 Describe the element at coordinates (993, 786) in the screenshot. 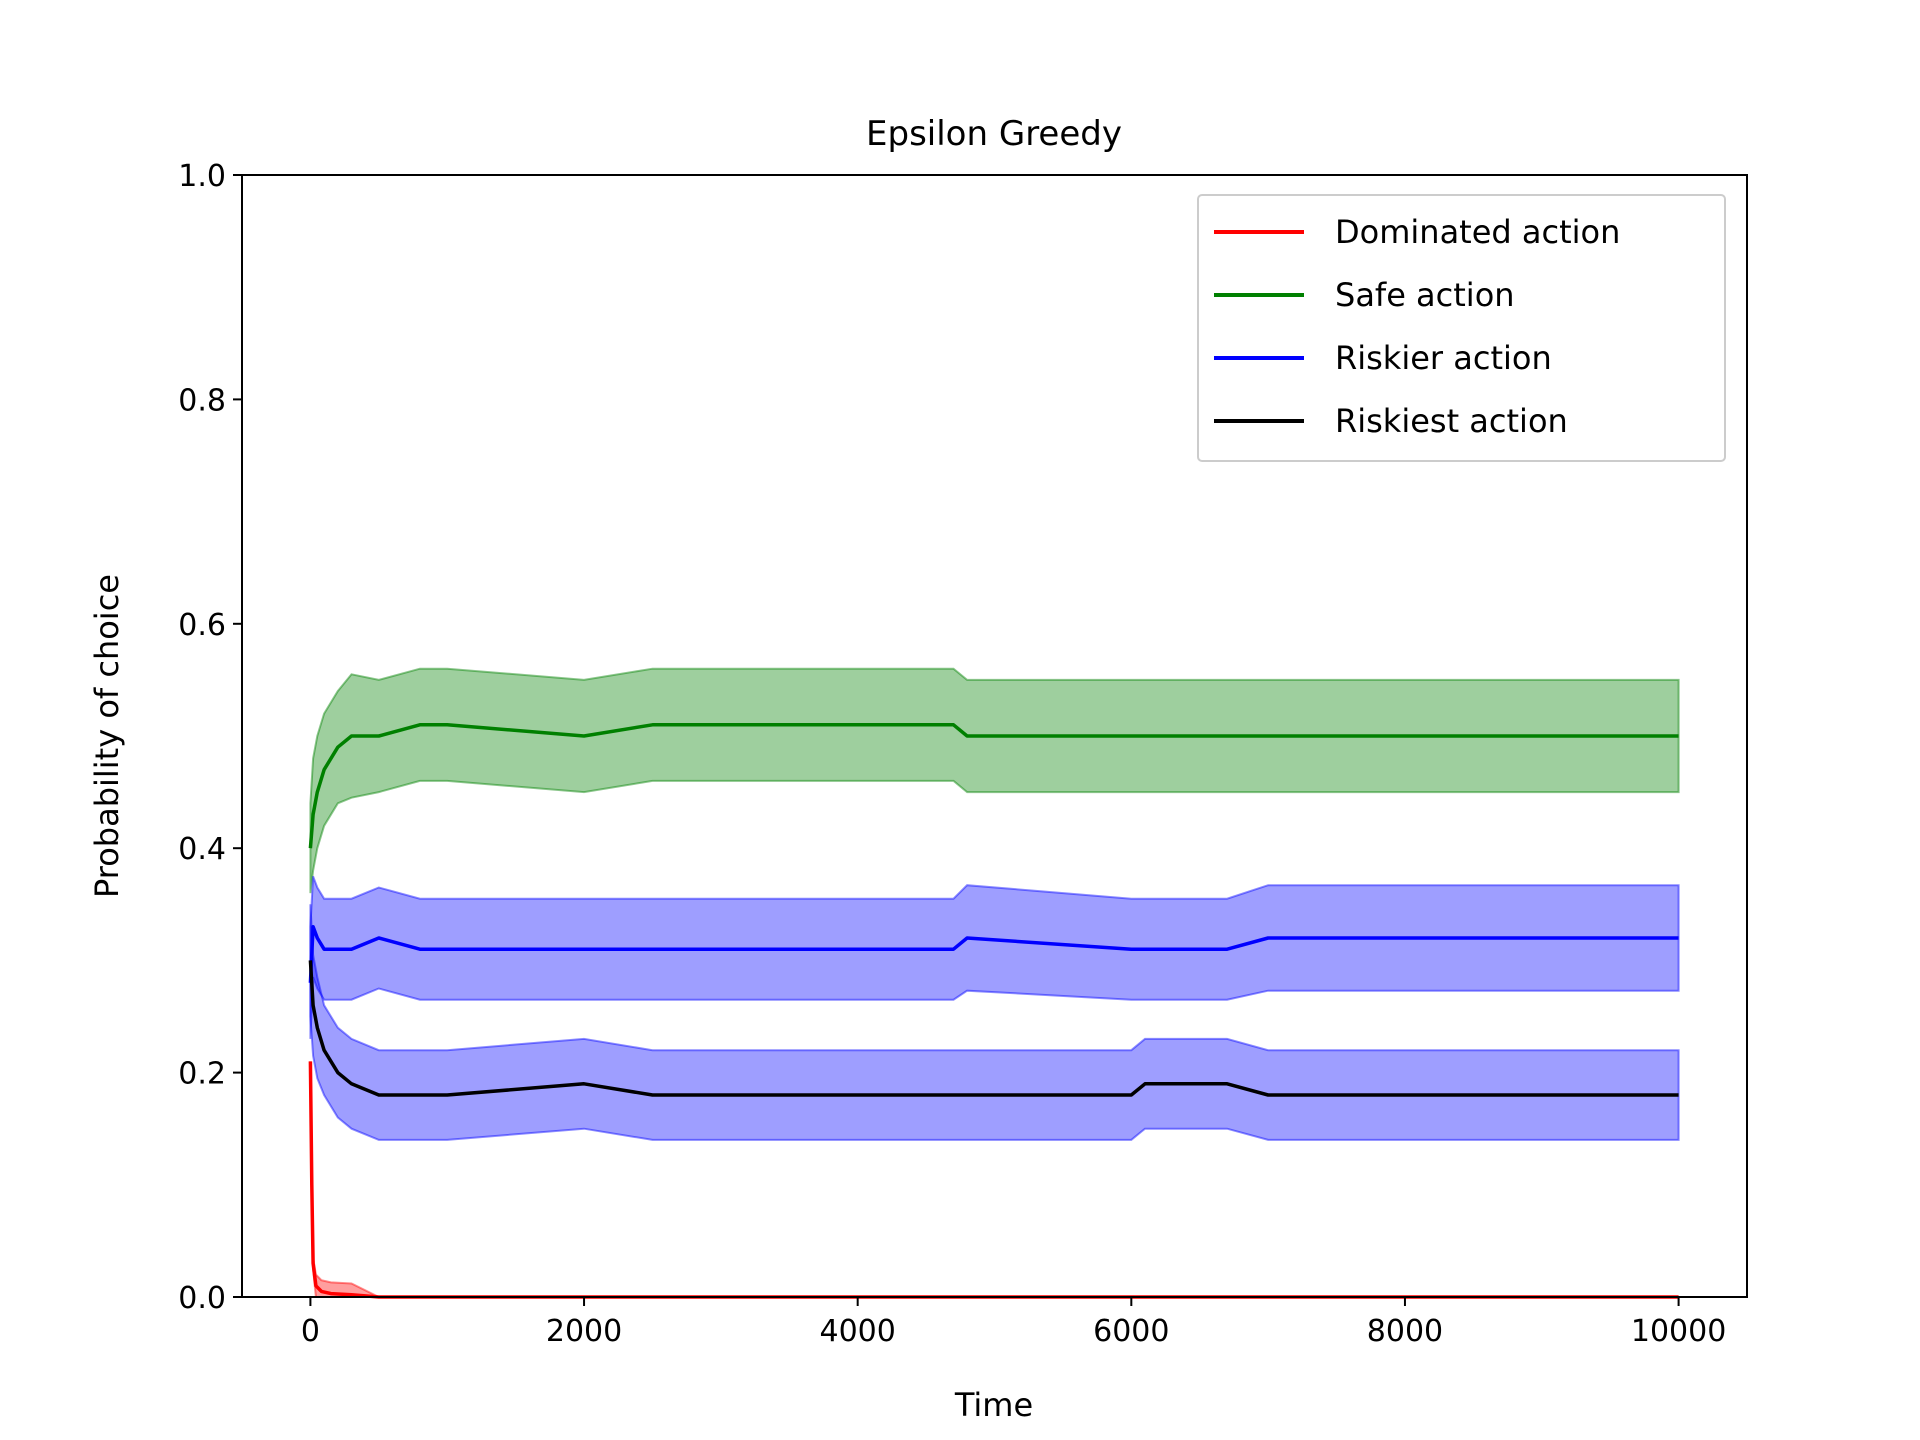

I see `series-line-safe-action` at that location.